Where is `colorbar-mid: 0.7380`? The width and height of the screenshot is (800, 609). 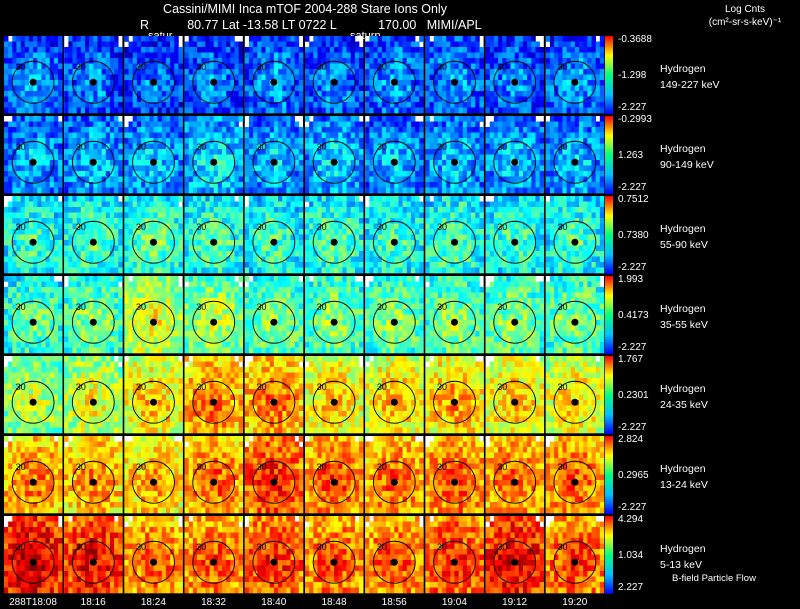 colorbar-mid: 0.7380 is located at coordinates (633, 235).